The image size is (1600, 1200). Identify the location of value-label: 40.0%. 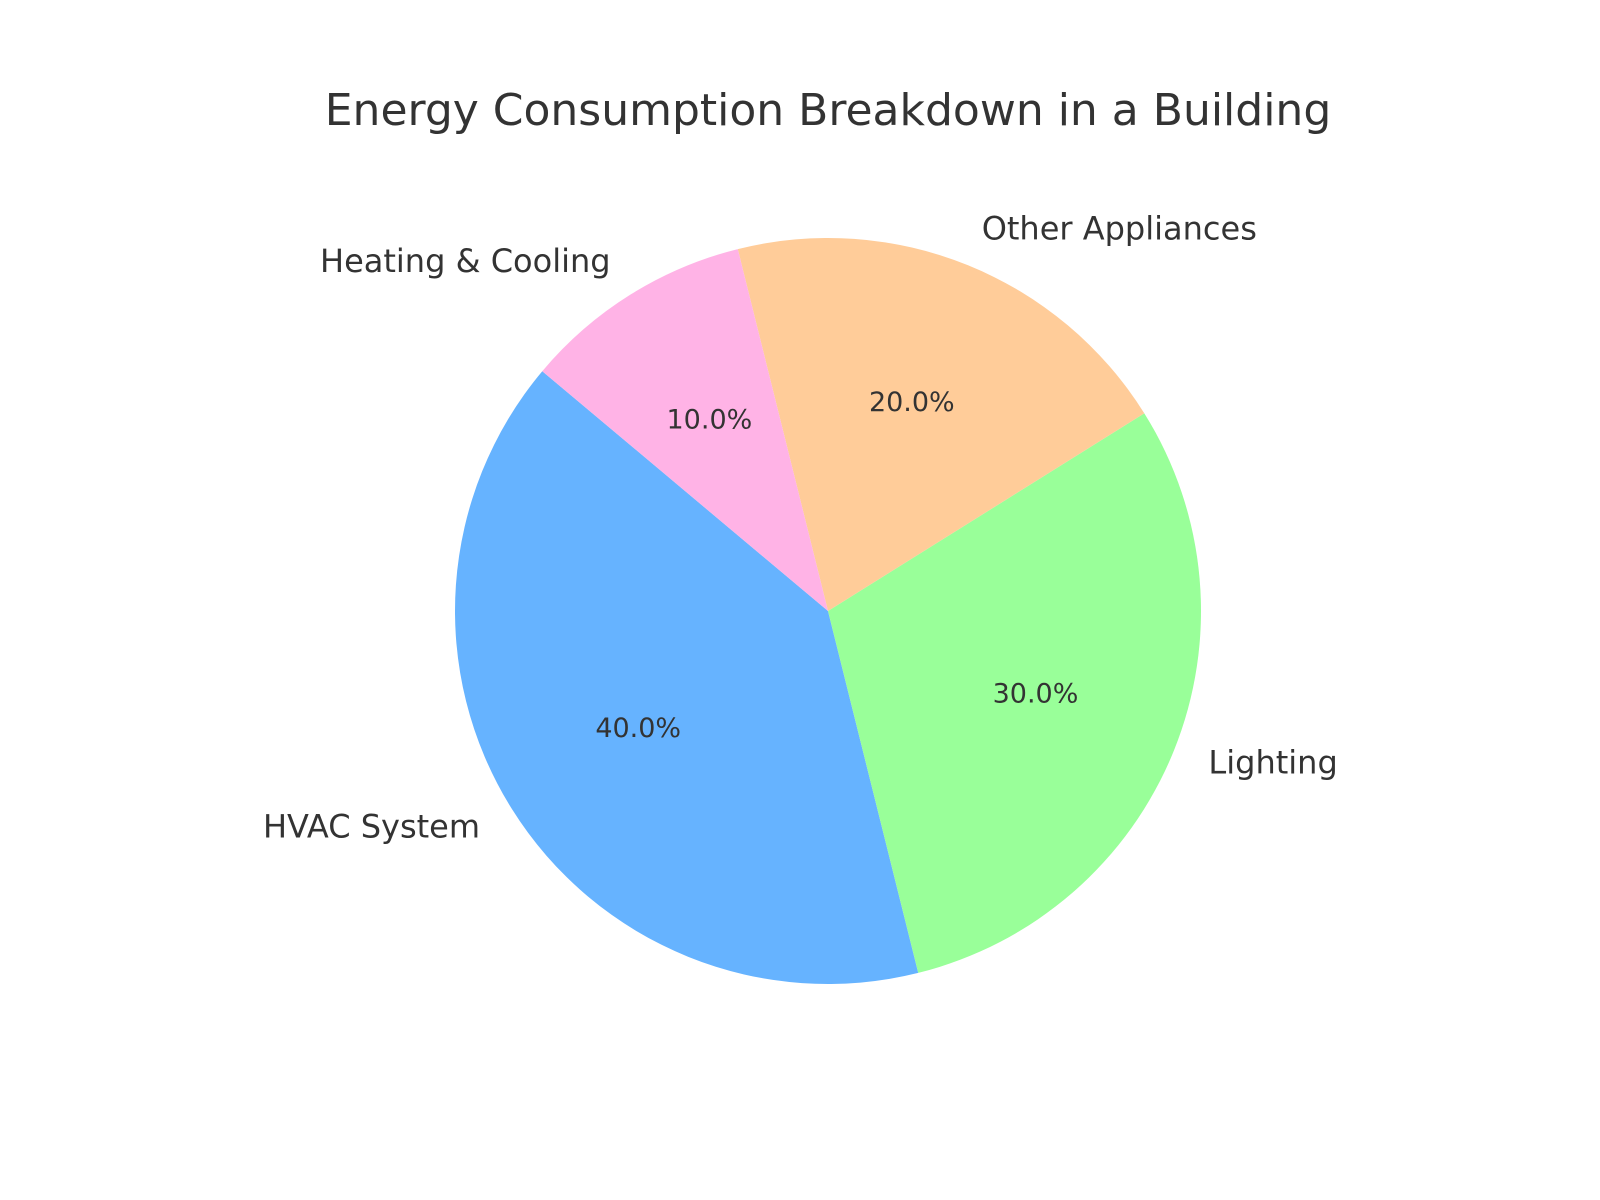
(638, 728).